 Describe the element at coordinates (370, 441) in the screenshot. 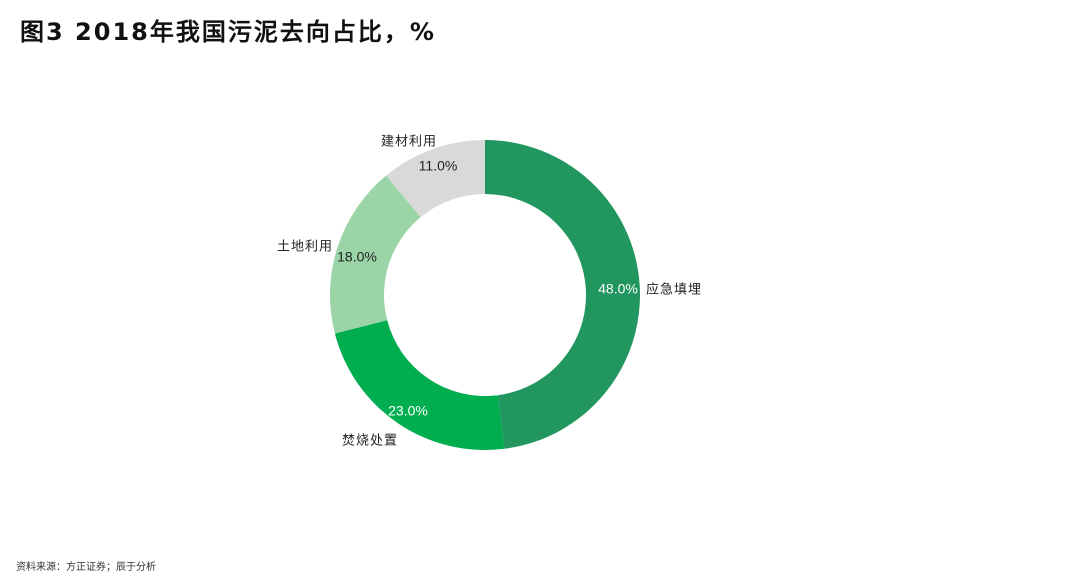

I see `category-label: 焚烧处置` at that location.